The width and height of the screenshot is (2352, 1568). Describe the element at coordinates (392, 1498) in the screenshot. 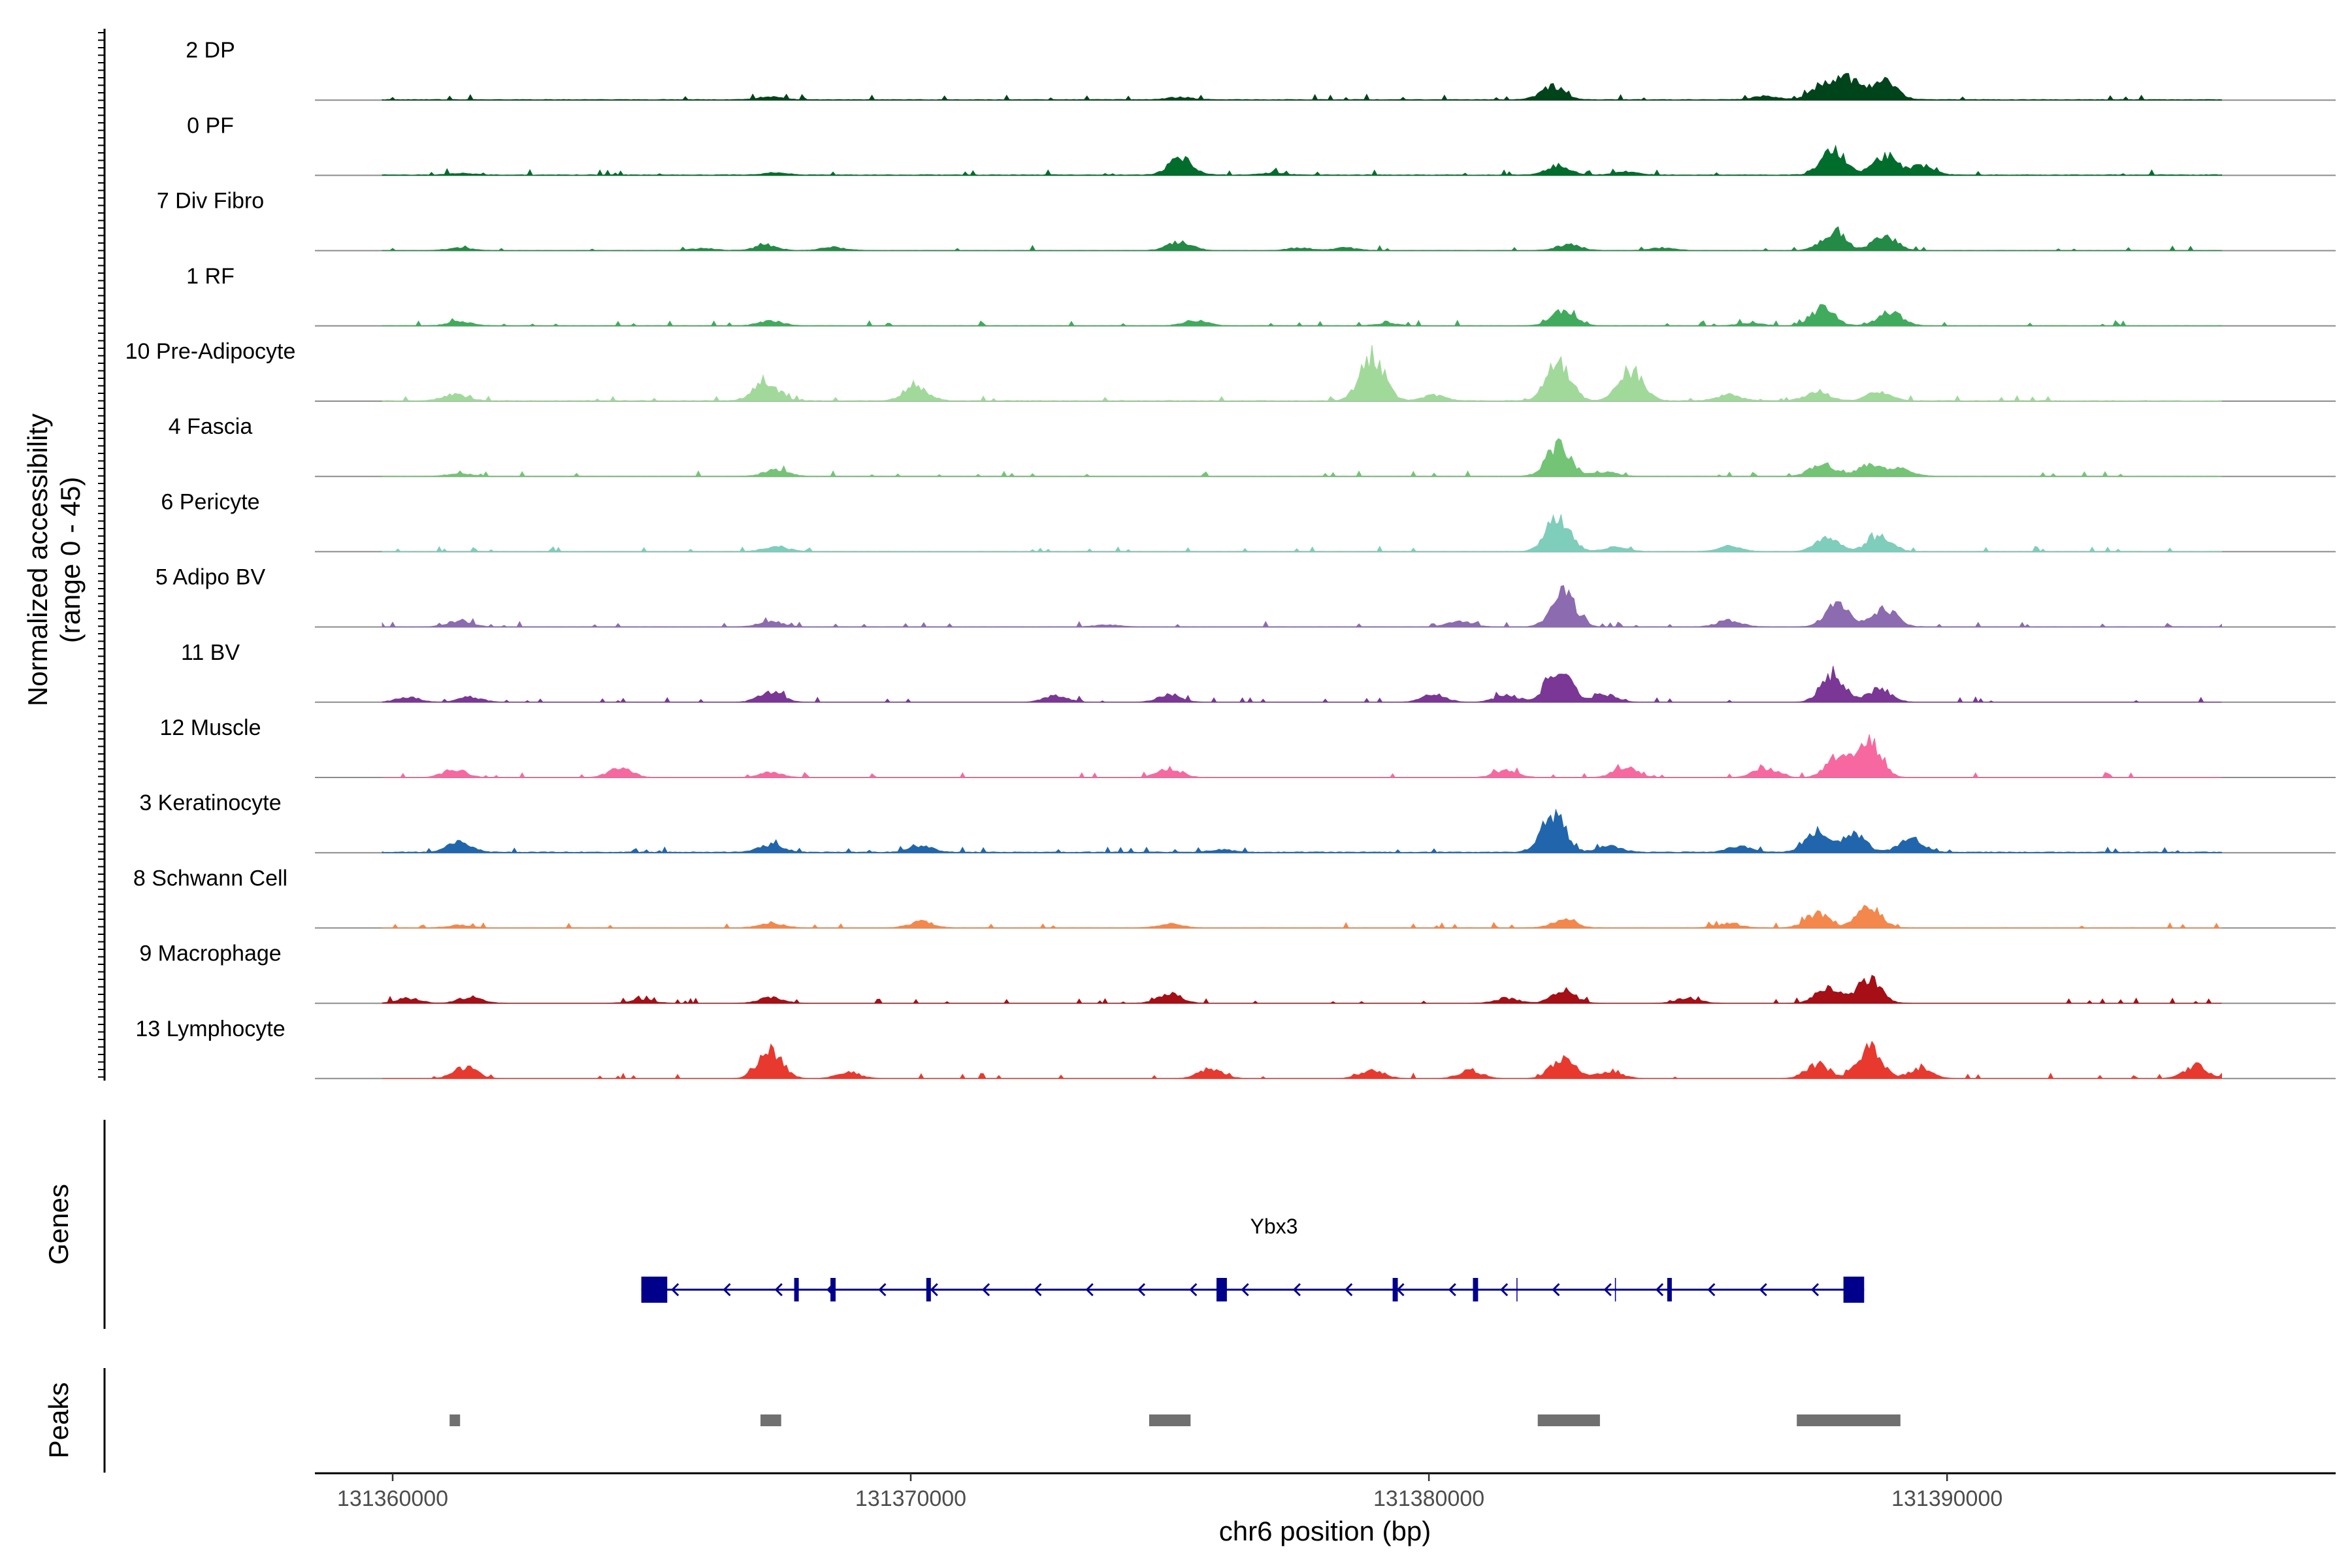

I see `x-tick-label: 131360000` at that location.